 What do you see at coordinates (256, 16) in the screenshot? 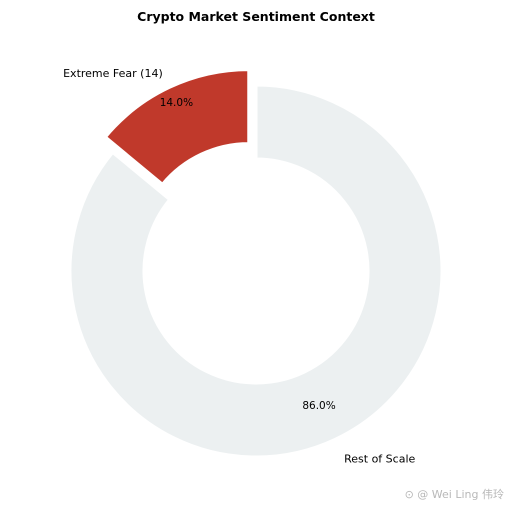
I see `chart-title: Crypto Market Sentiment Context` at bounding box center [256, 16].